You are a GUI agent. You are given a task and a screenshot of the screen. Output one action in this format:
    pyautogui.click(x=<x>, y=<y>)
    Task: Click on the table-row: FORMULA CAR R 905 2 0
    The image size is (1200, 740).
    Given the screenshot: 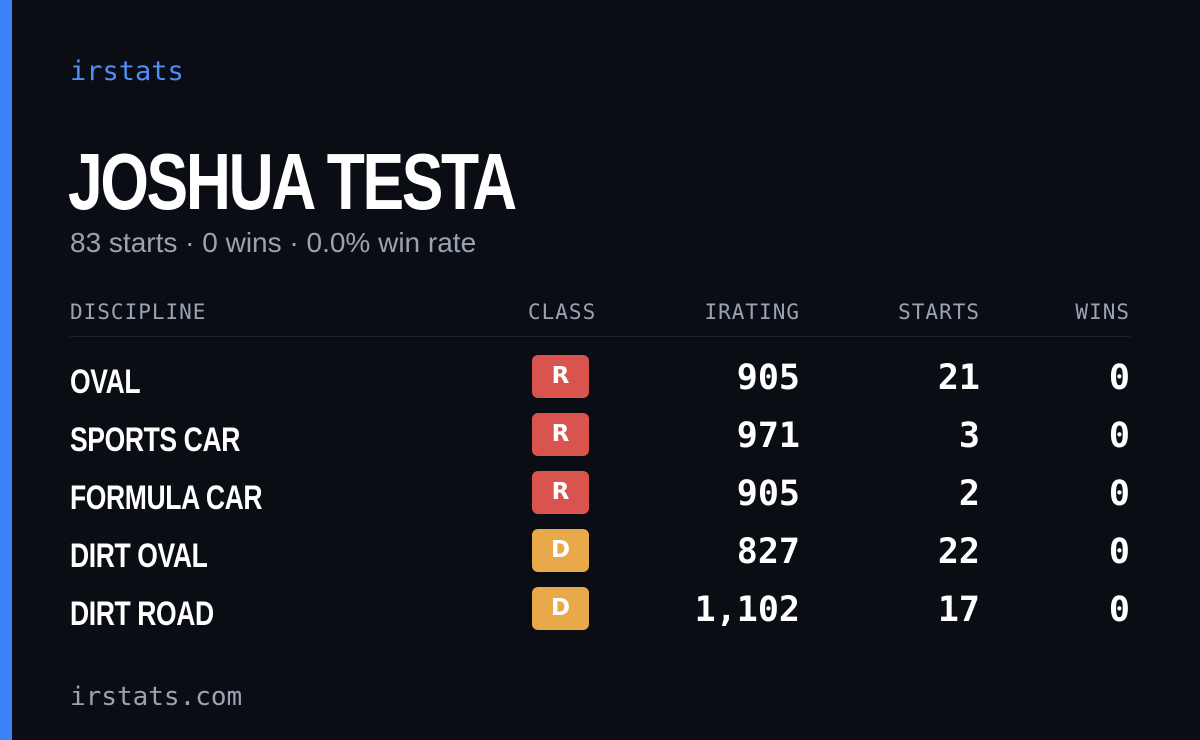 What is the action you would take?
    pyautogui.click(x=600, y=500)
    